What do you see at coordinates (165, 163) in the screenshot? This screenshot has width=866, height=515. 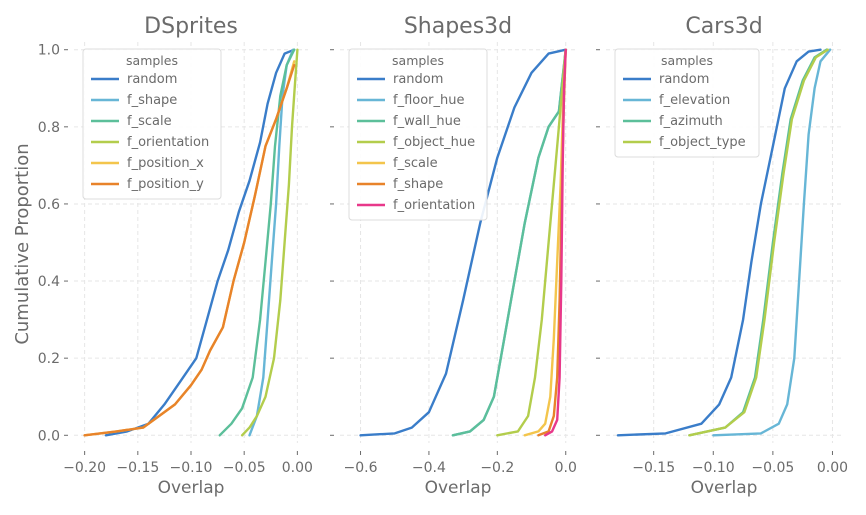 I see `legend-label-f-position-x: f_position_x` at bounding box center [165, 163].